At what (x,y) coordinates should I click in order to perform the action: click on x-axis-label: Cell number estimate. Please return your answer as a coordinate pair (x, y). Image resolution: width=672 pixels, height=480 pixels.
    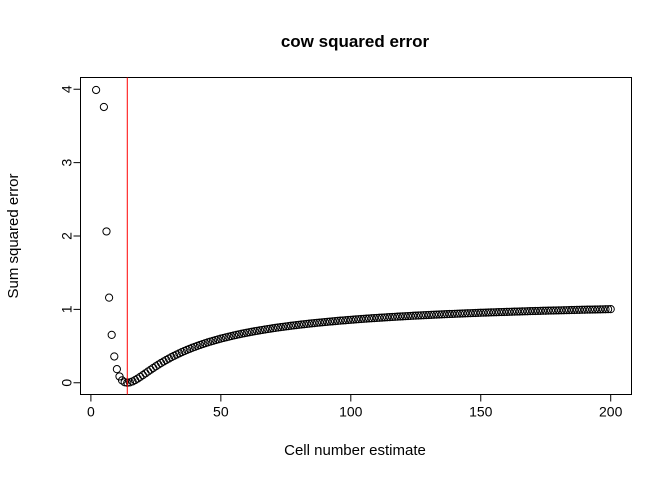
    Looking at the image, I should click on (355, 450).